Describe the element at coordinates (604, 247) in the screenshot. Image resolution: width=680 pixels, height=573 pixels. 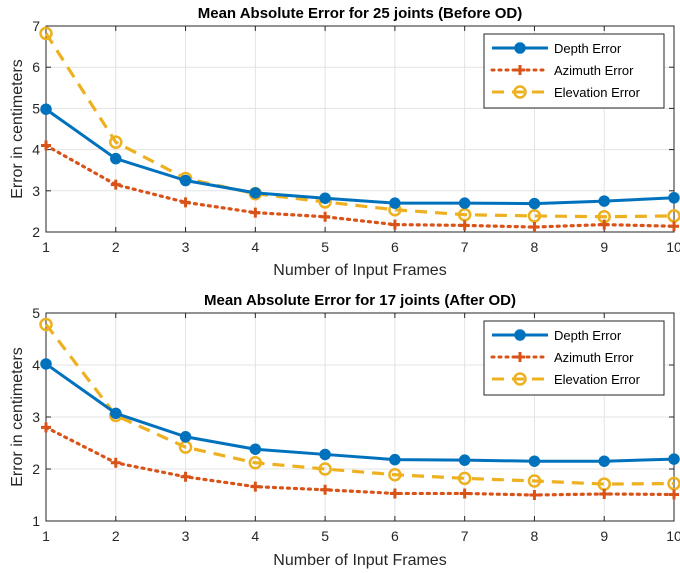
I see `x-tick-label: 9` at that location.